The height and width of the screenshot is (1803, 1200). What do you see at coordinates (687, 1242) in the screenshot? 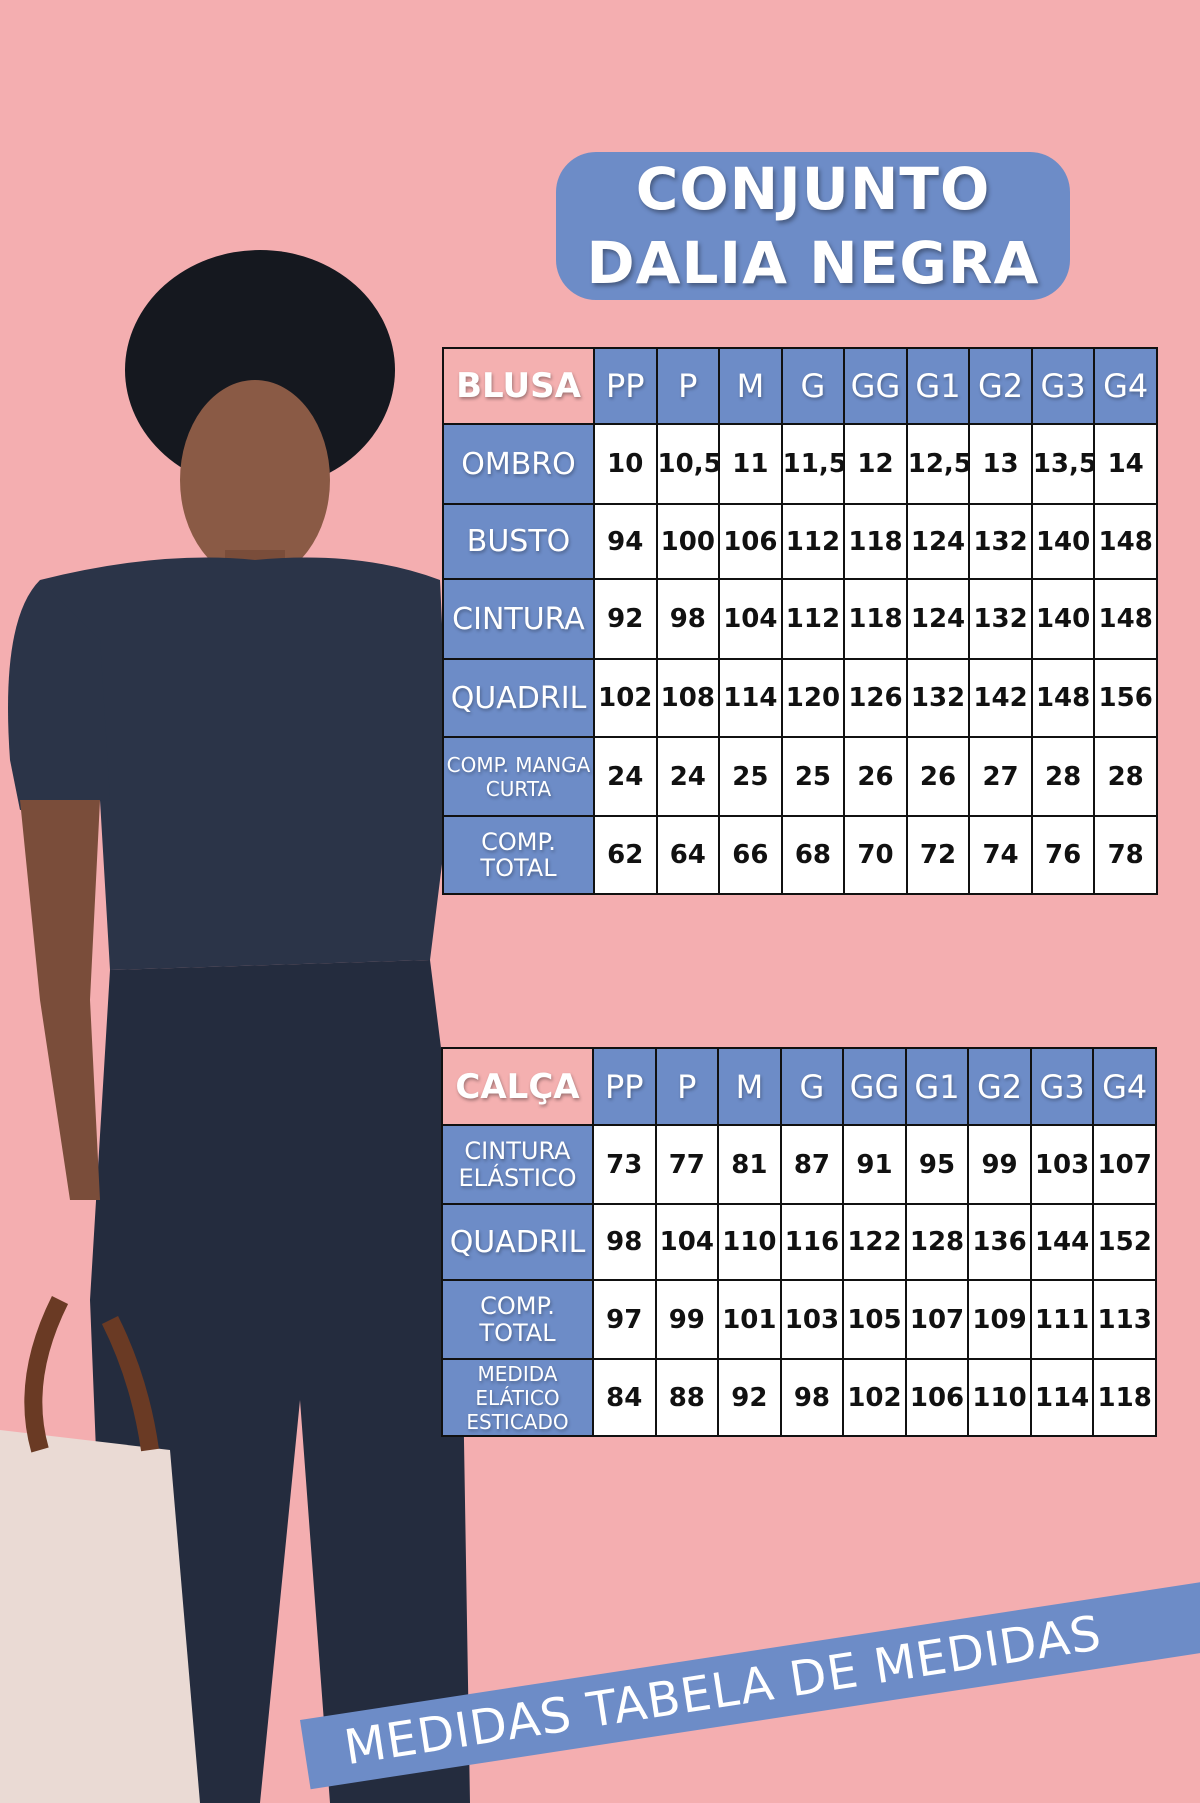
I see `measurement-value: 104` at bounding box center [687, 1242].